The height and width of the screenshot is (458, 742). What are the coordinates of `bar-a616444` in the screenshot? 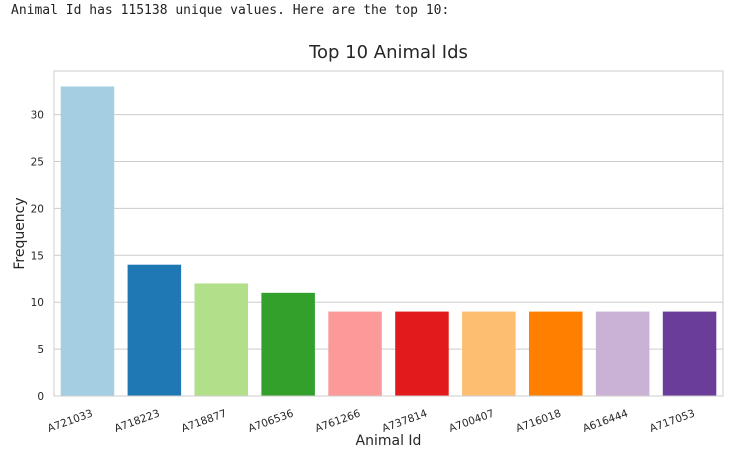 It's located at (622, 353).